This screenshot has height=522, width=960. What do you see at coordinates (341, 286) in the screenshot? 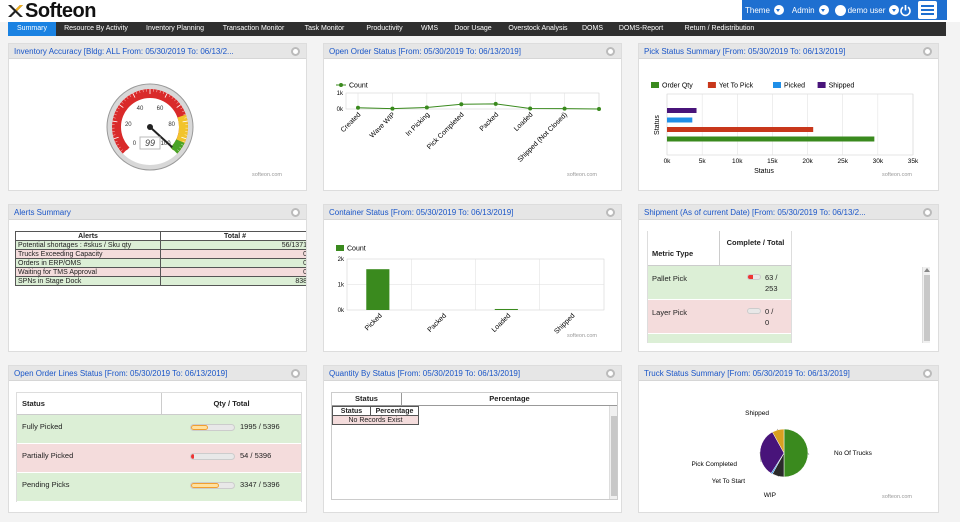
I see `y-tick-label: 1k` at bounding box center [341, 286].